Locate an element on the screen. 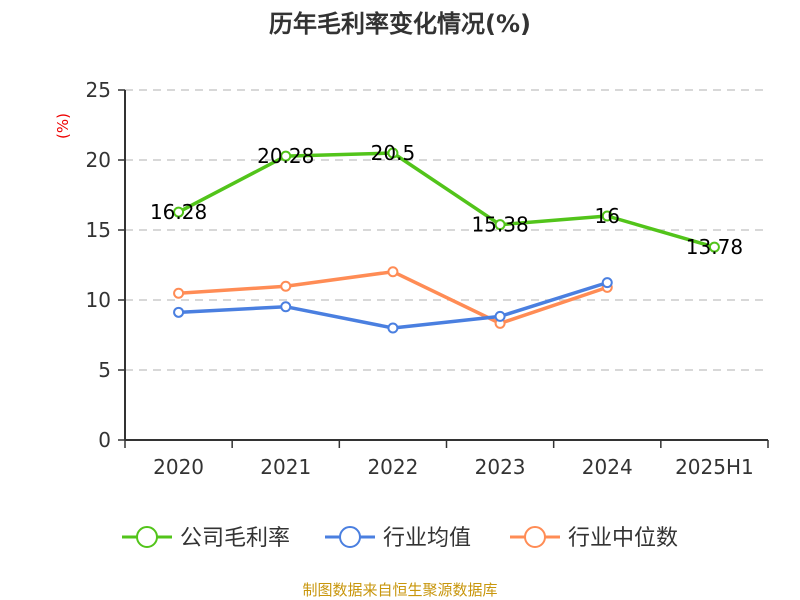 Image resolution: width=800 pixels, height=600 pixels. x-tick-label: 2022 is located at coordinates (392, 467).